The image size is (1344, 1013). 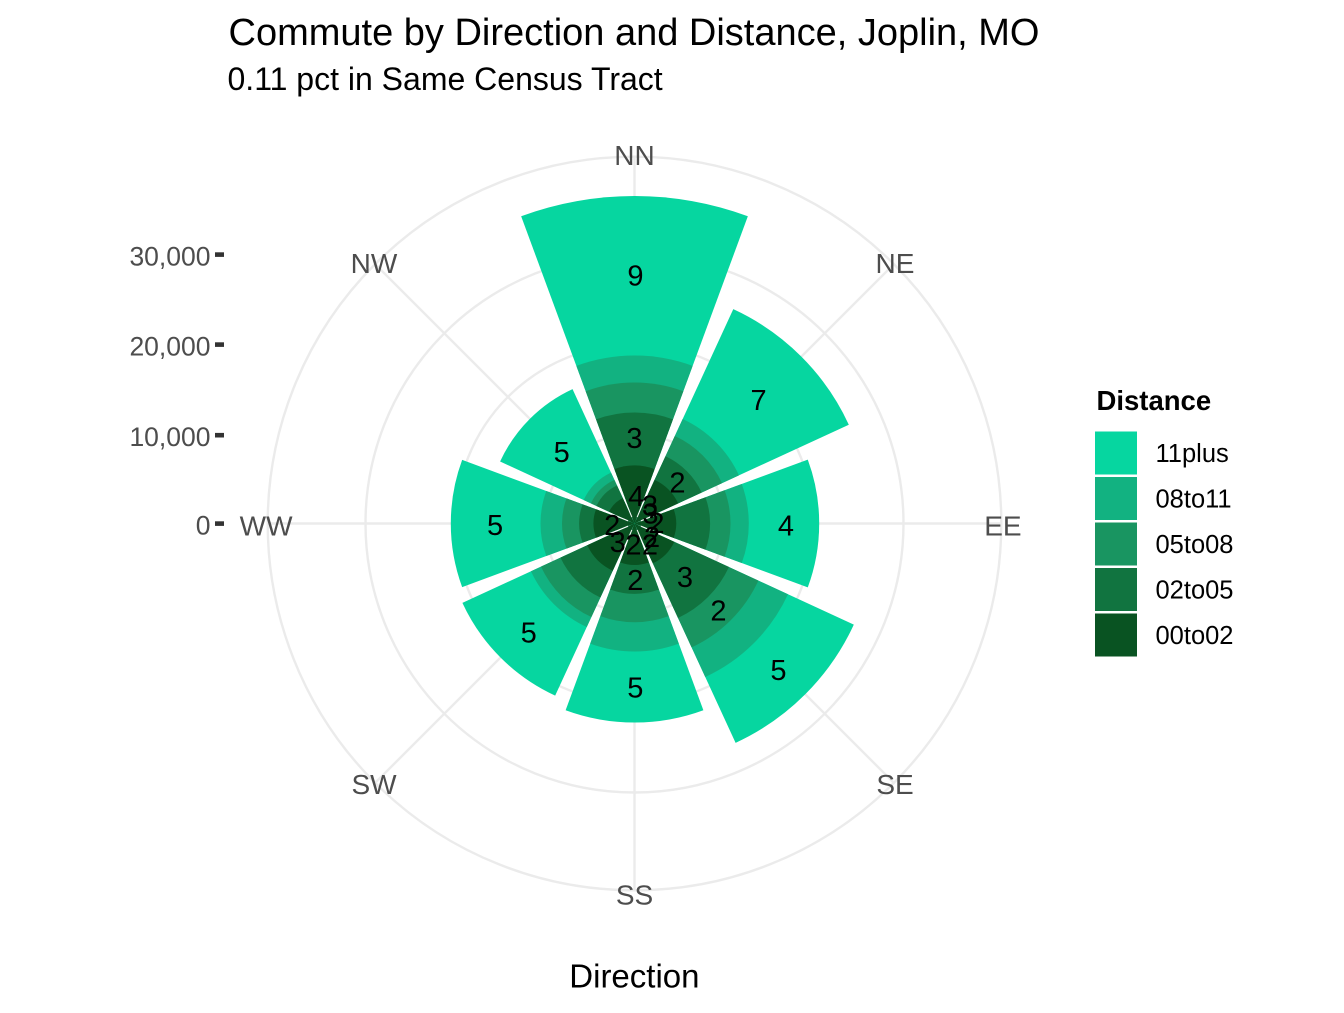 What do you see at coordinates (169, 347) in the screenshot?
I see `svg-text: 20,000` at bounding box center [169, 347].